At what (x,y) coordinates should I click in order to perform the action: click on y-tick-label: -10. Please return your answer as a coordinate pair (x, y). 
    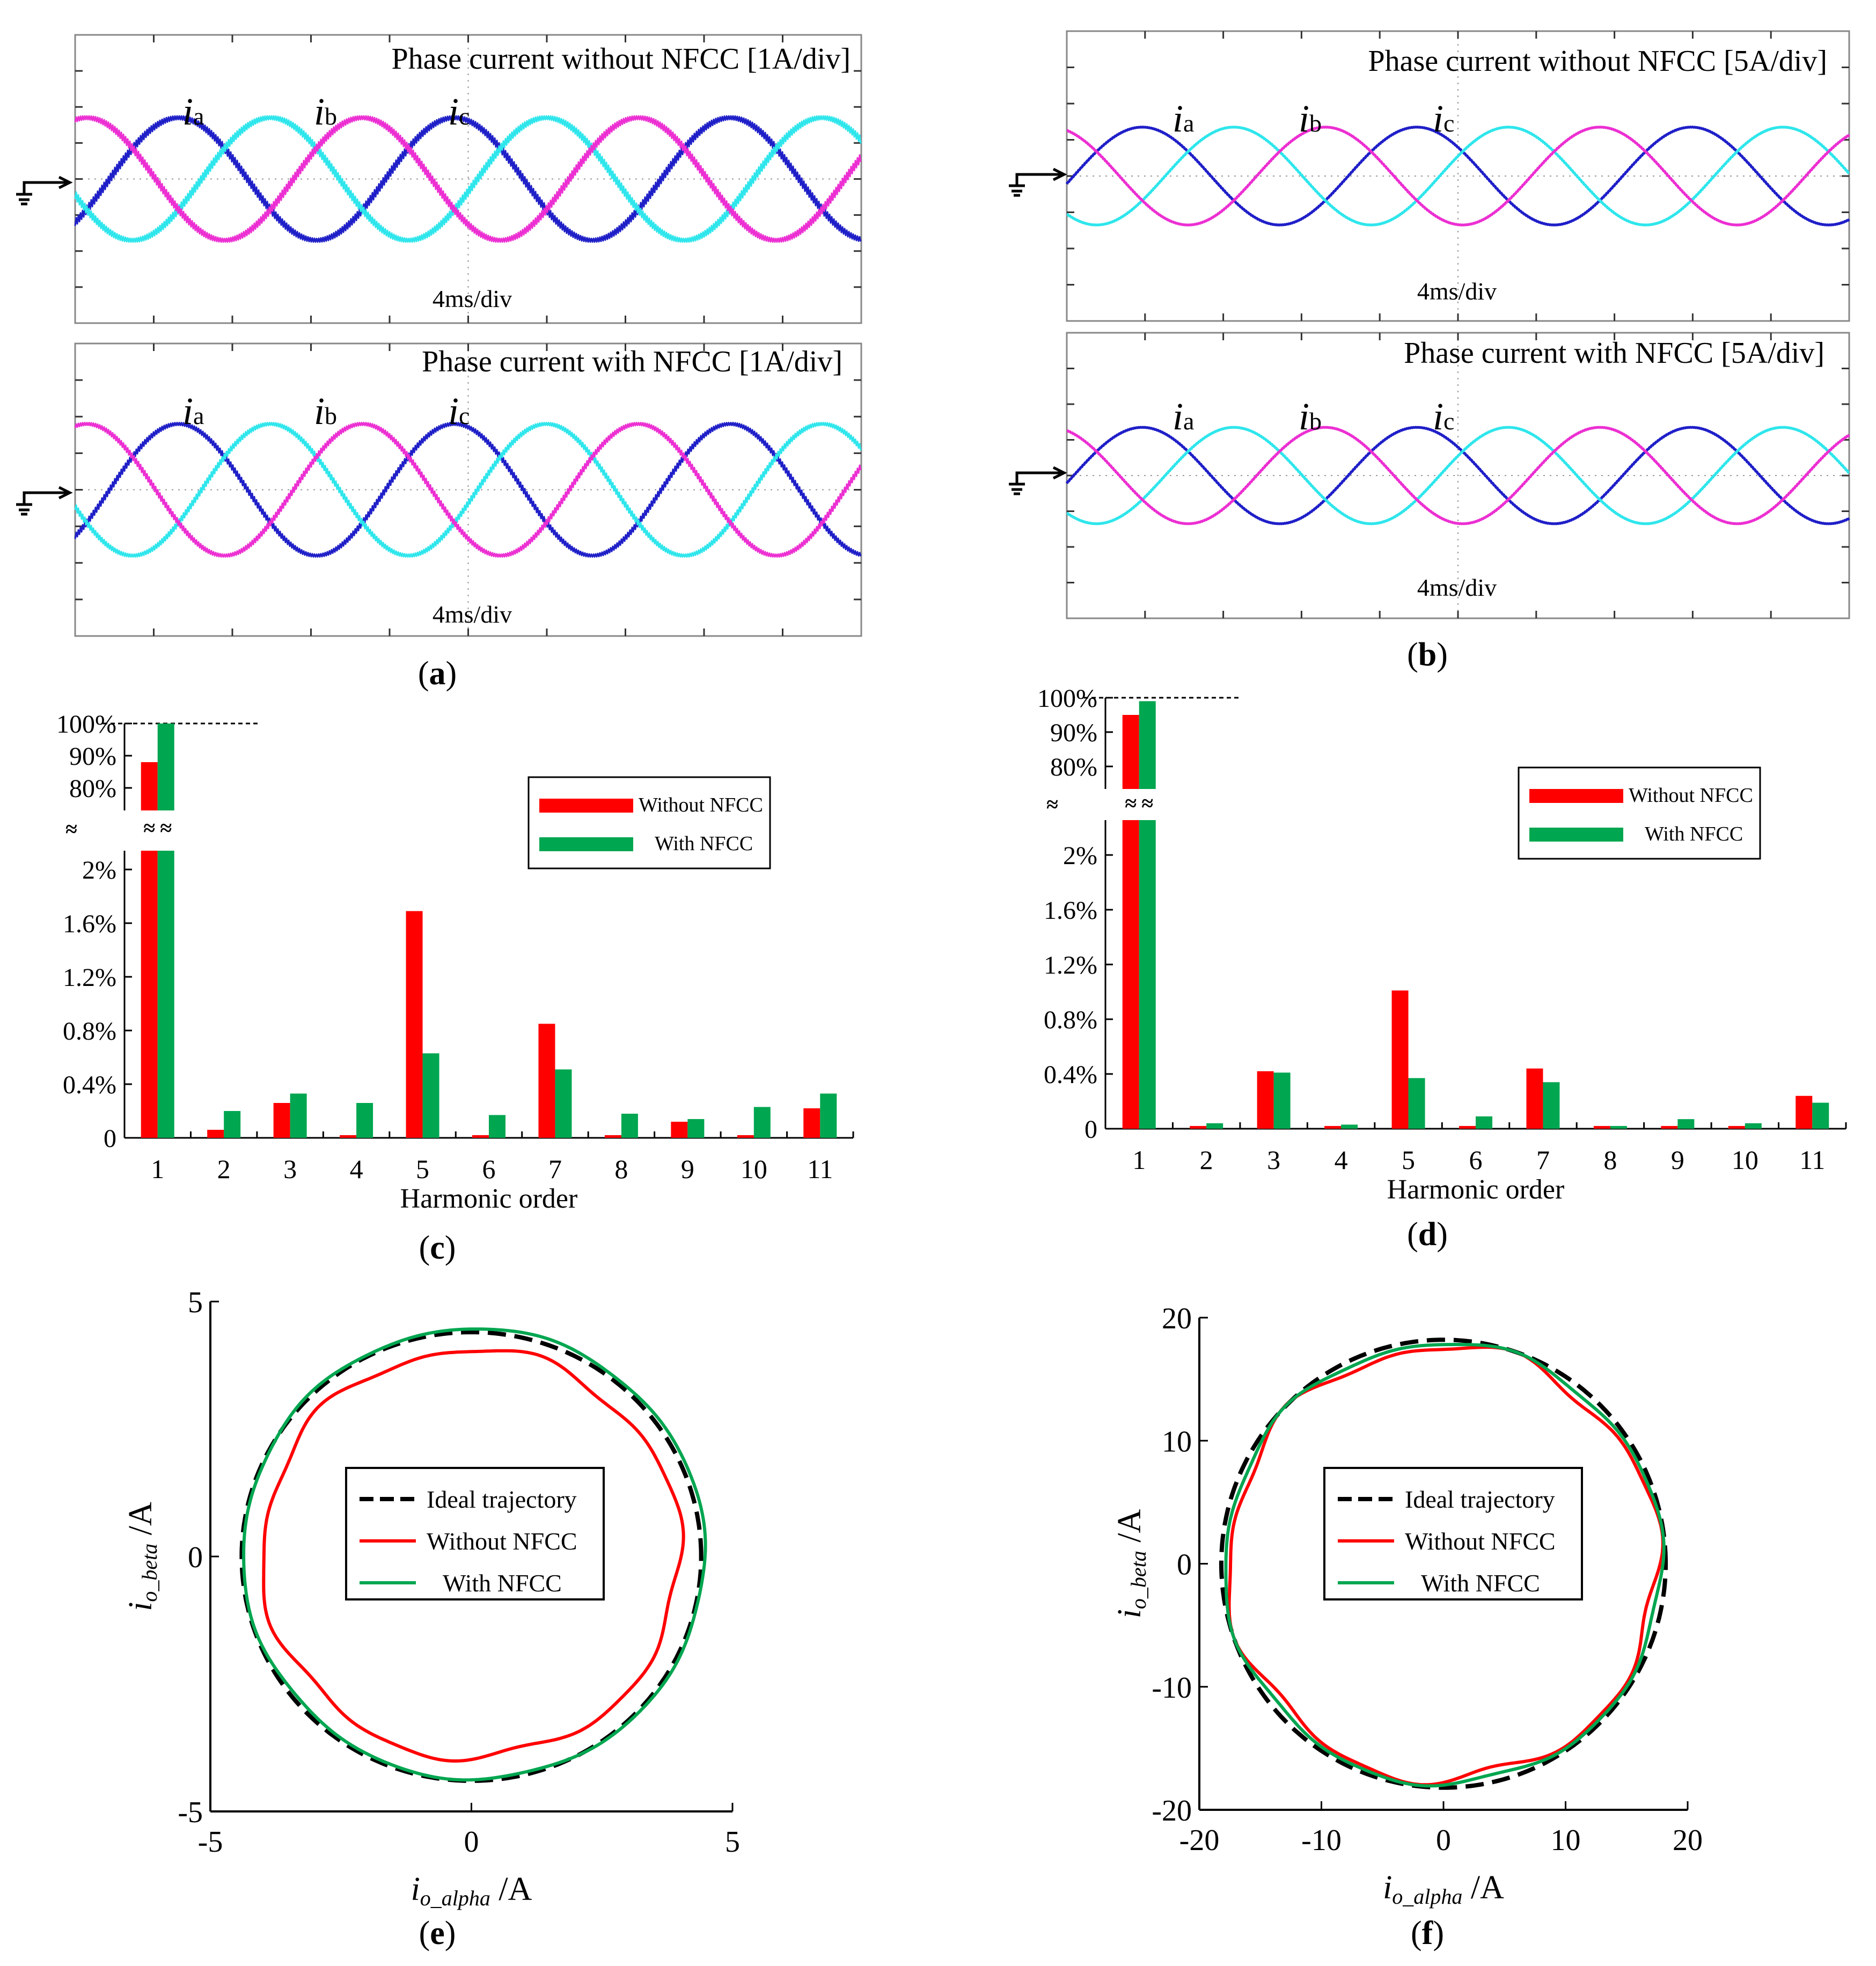
    Looking at the image, I should click on (1172, 1688).